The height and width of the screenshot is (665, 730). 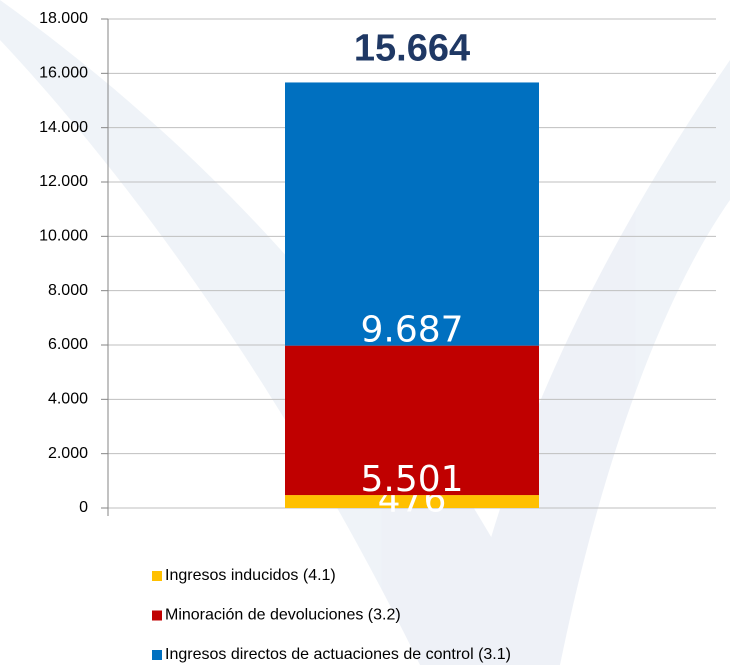 I want to click on y-tick-label: 16.000, so click(x=63, y=73).